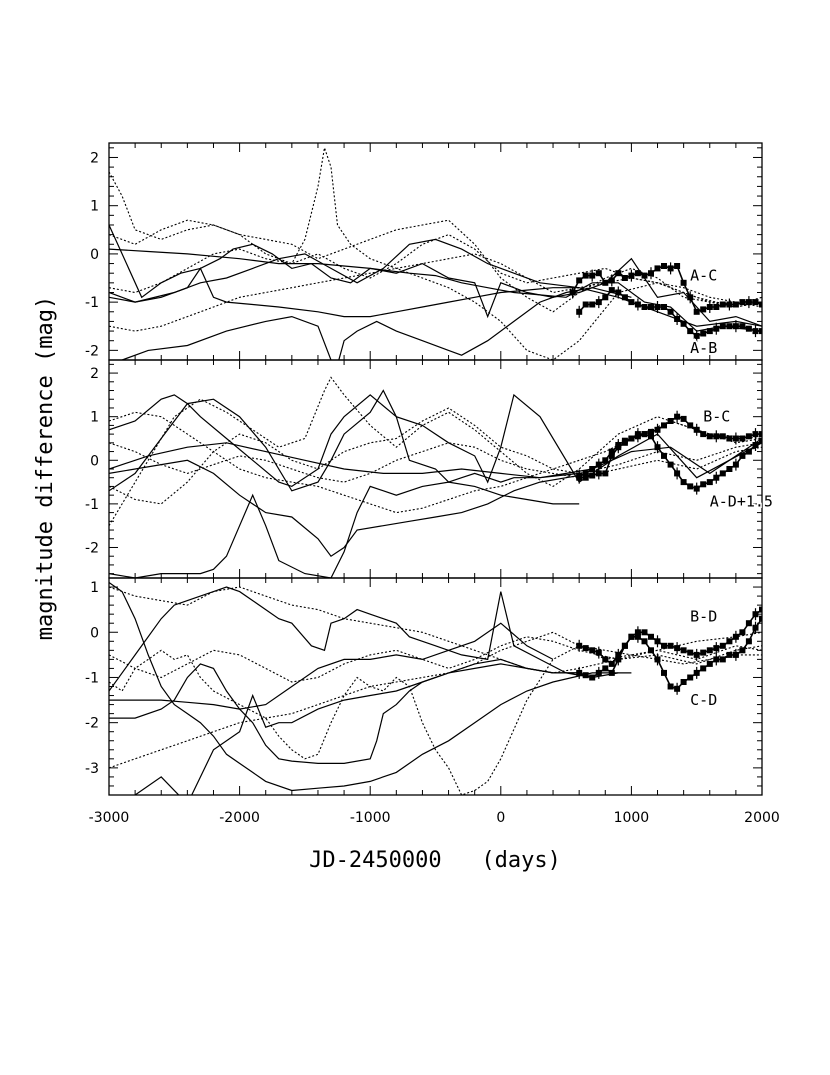 Image resolution: width=830 pixels, height=1075 pixels. Describe the element at coordinates (703, 276) in the screenshot. I see `series-annotation: A-C` at that location.